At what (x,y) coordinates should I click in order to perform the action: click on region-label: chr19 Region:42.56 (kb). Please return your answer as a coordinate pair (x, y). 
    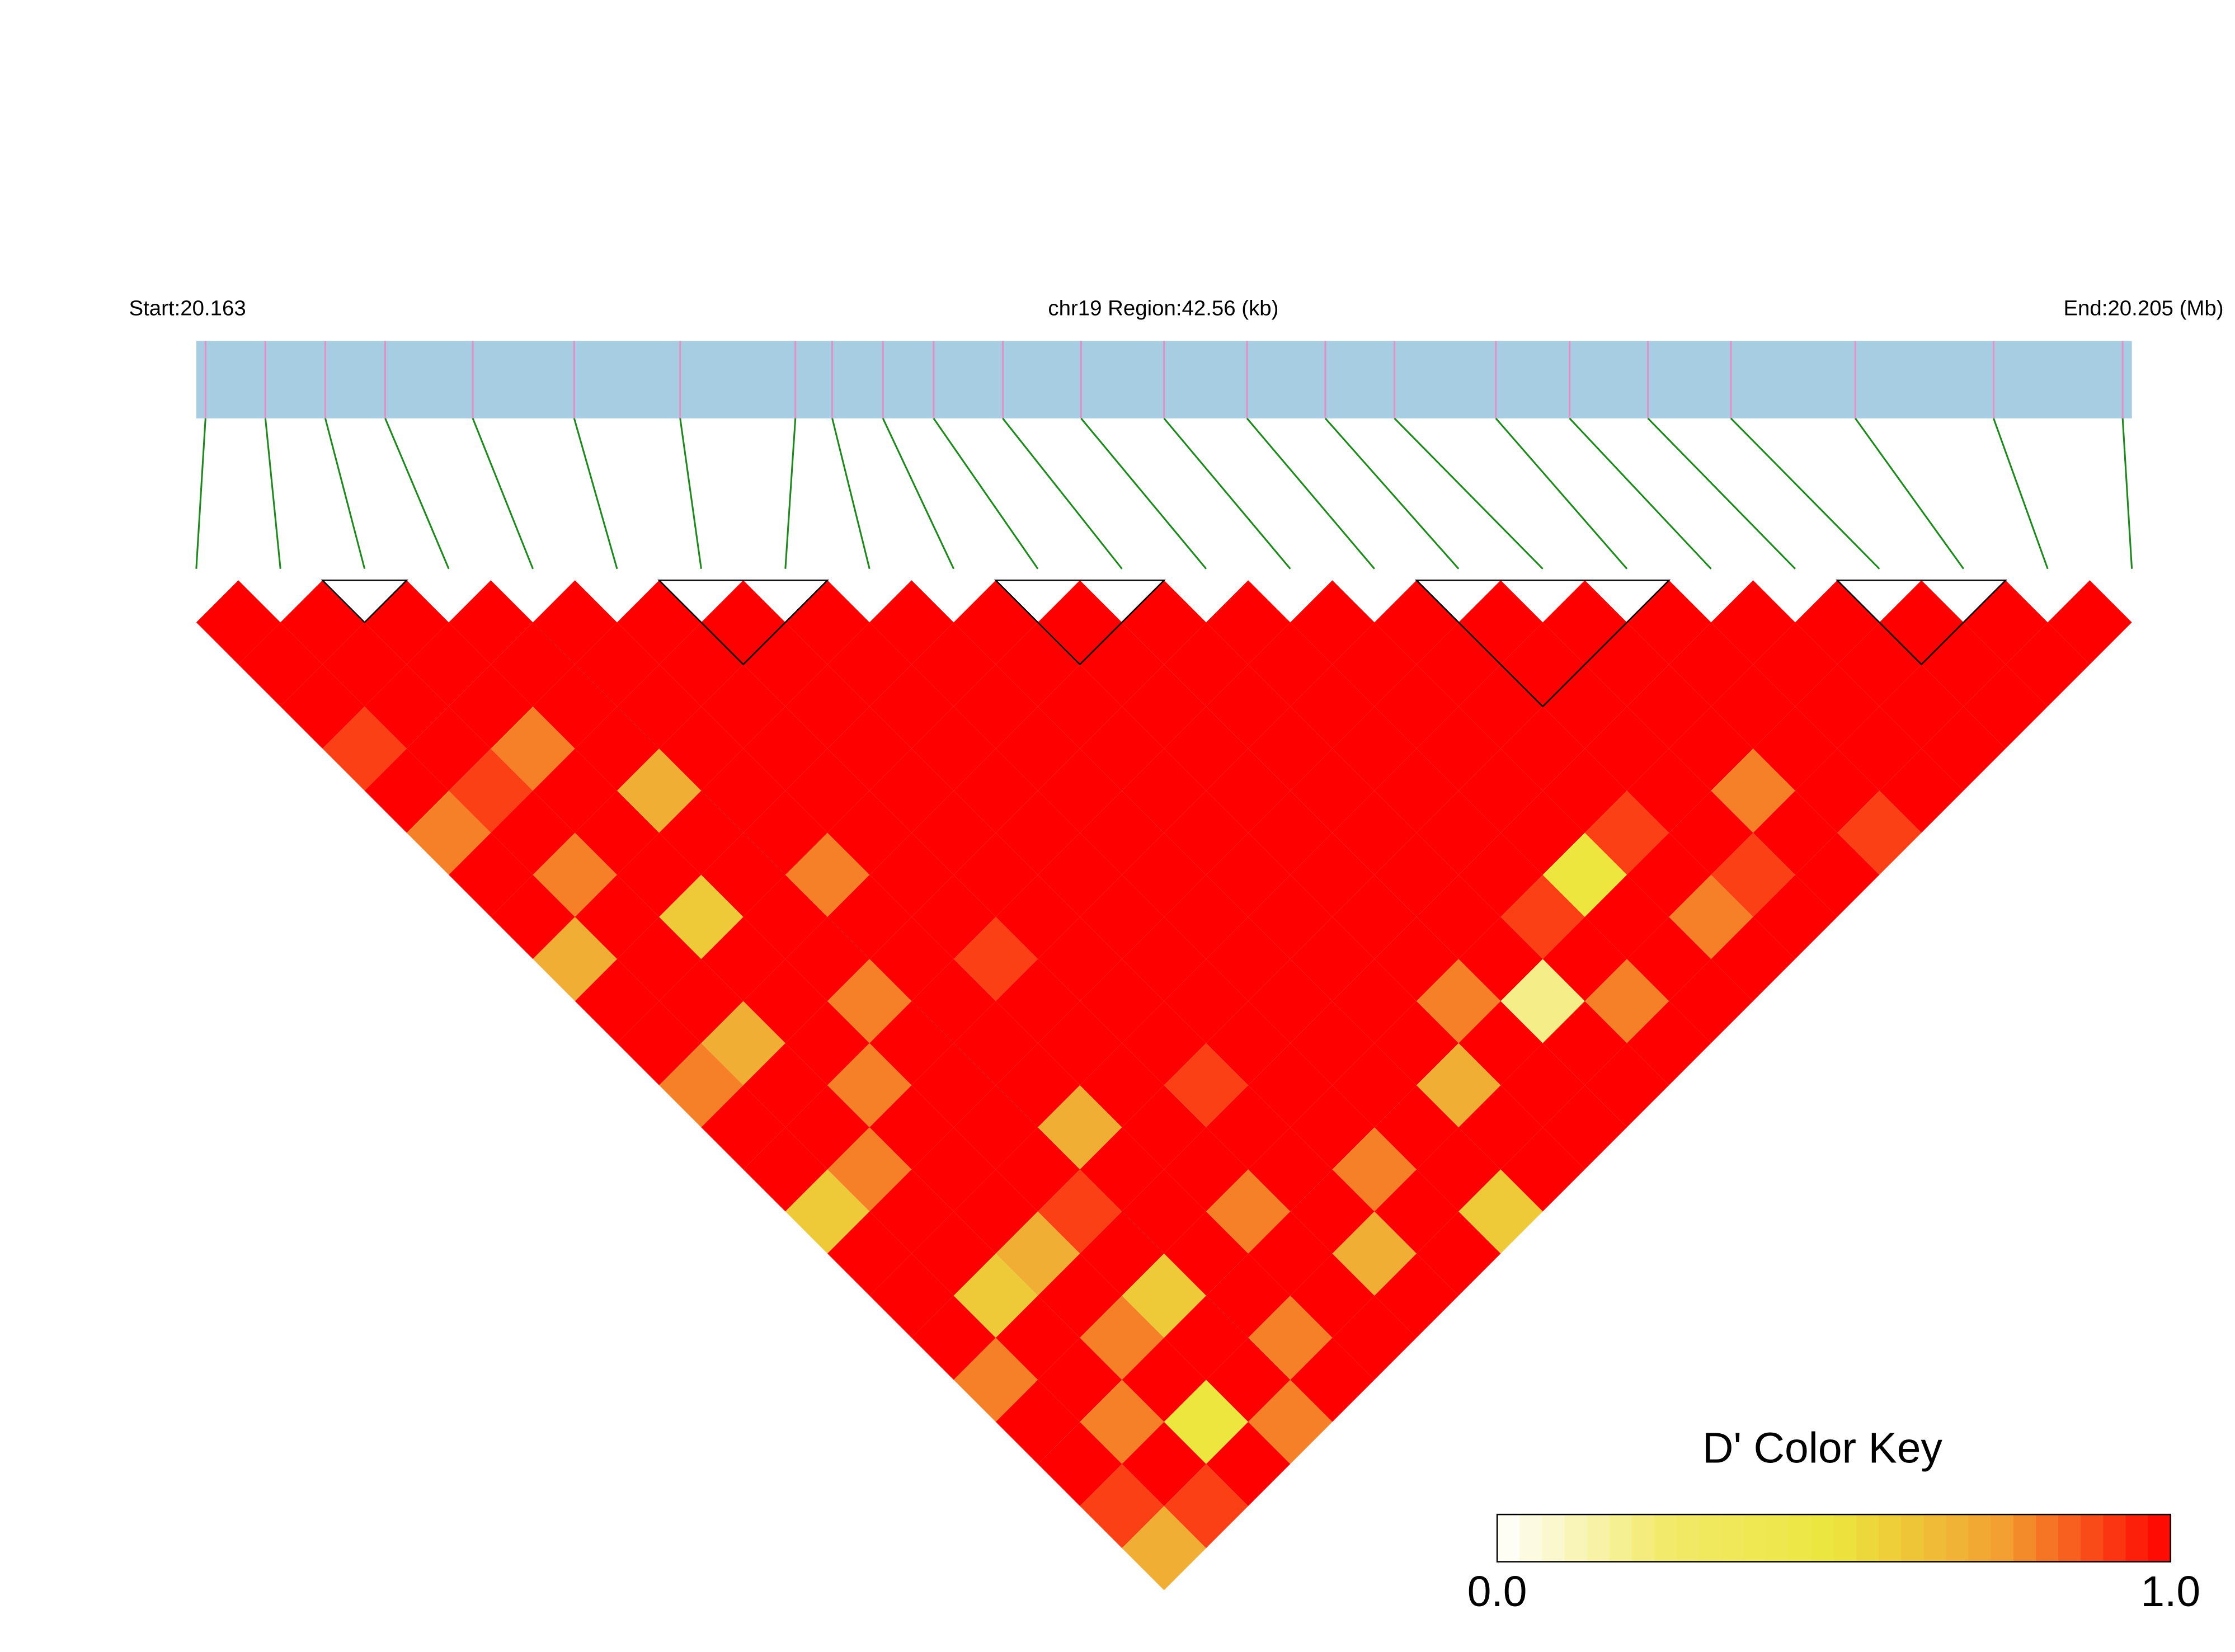
    Looking at the image, I should click on (1163, 308).